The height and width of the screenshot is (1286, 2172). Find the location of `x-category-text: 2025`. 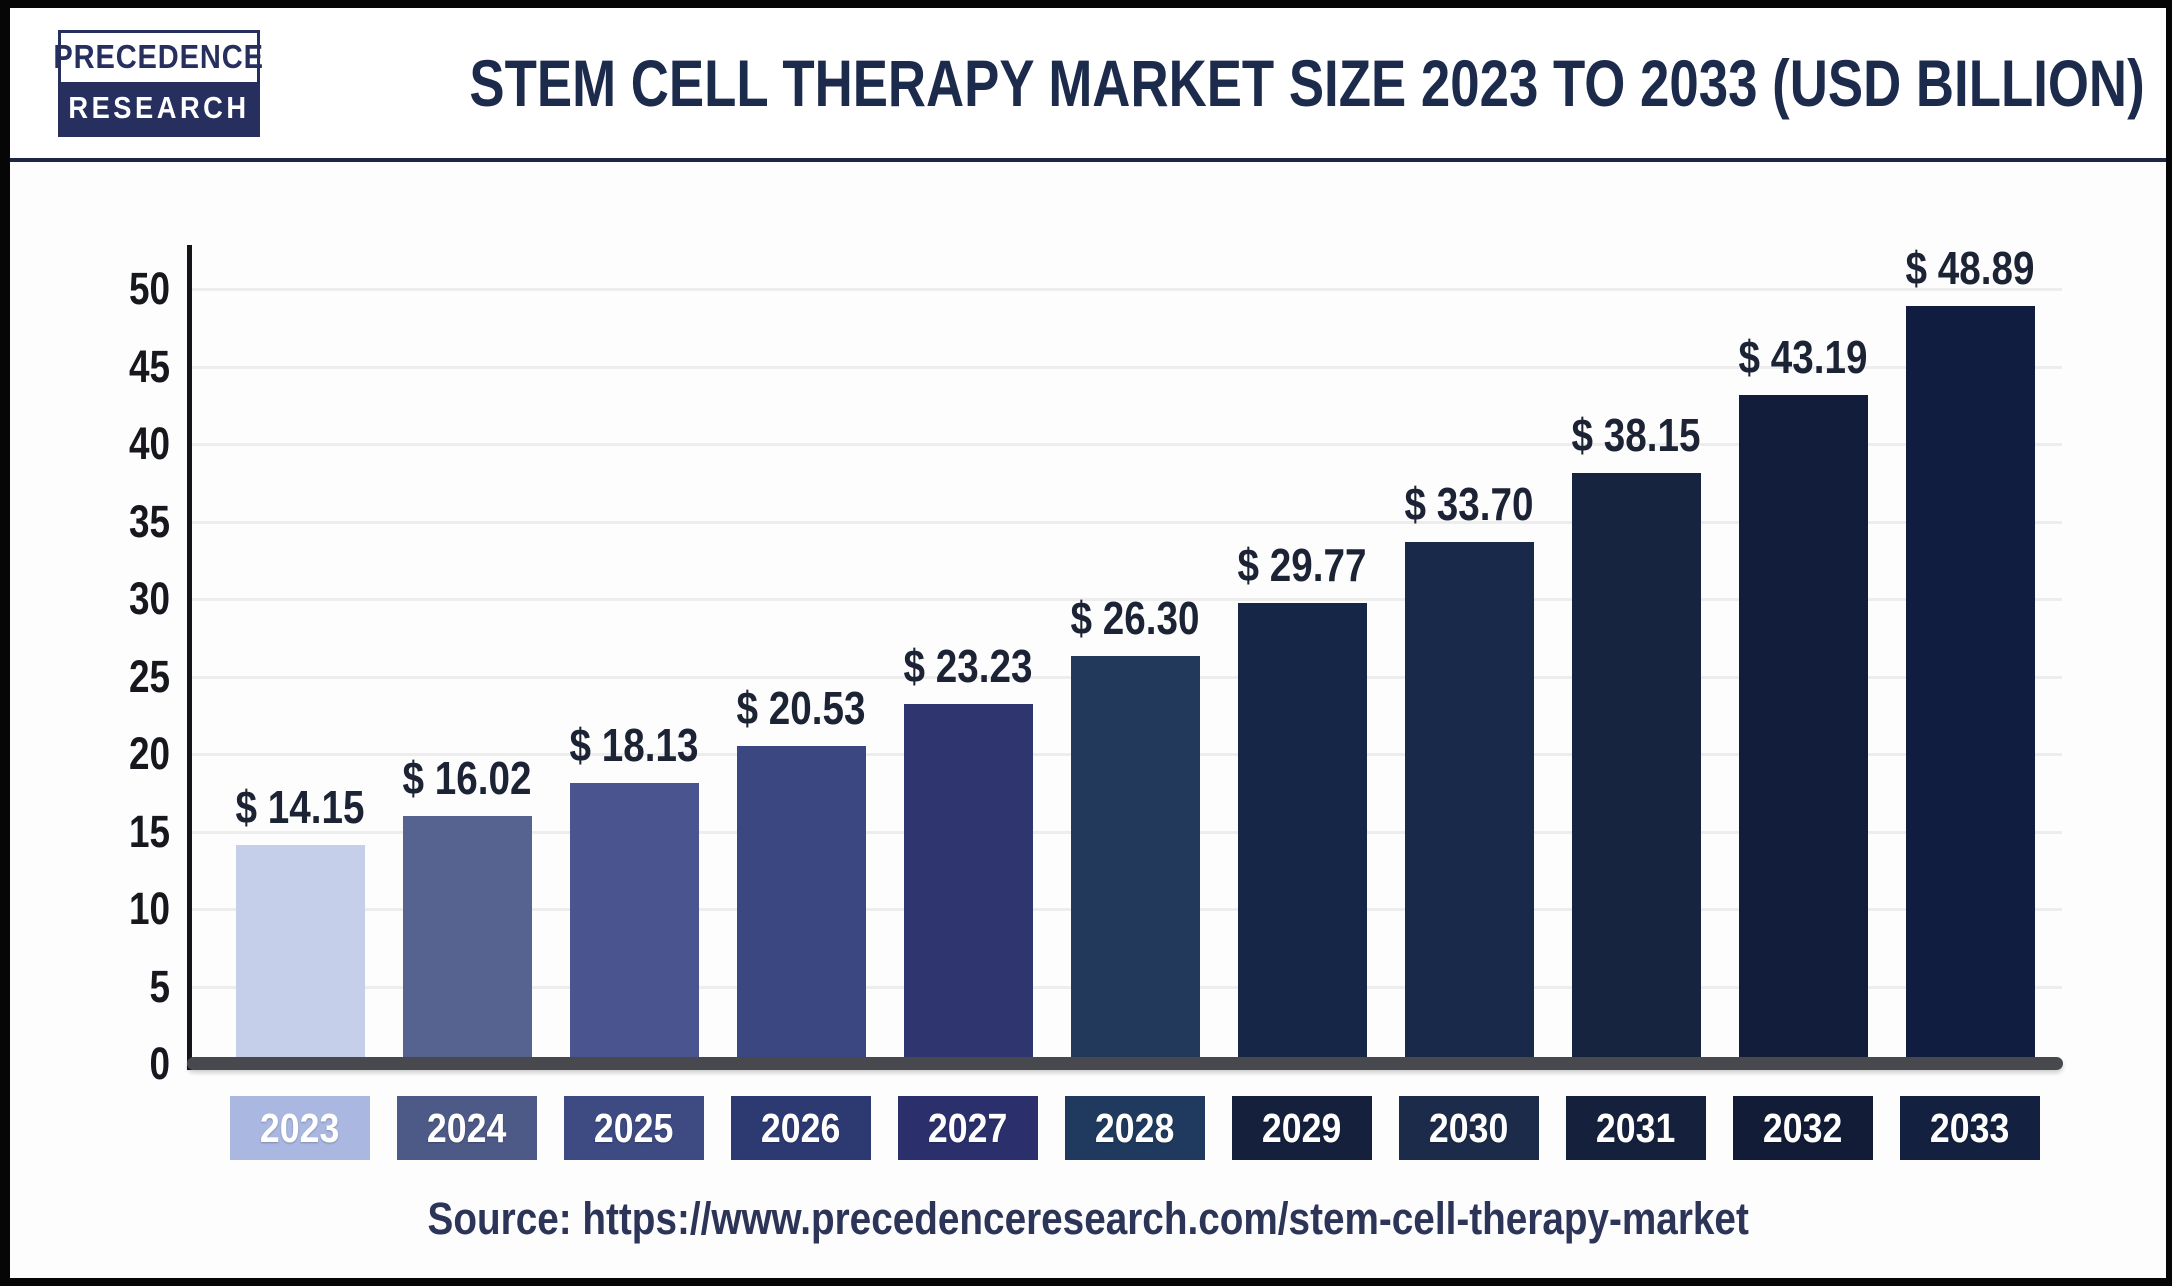

x-category-text: 2025 is located at coordinates (634, 1127).